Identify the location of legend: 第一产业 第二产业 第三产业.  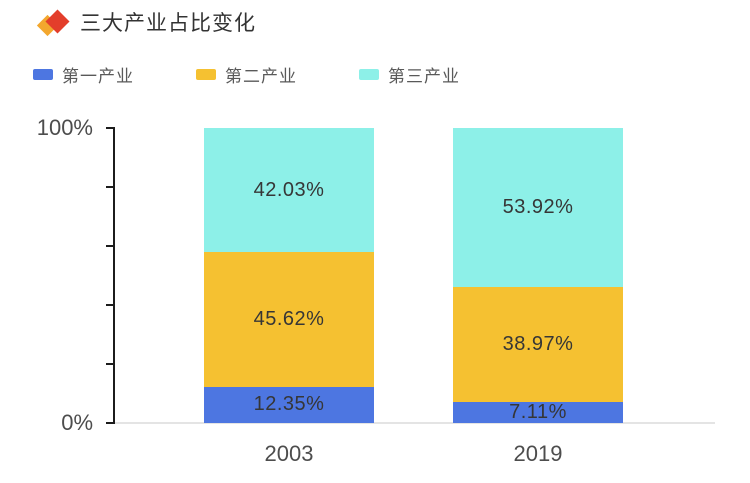
(277, 74).